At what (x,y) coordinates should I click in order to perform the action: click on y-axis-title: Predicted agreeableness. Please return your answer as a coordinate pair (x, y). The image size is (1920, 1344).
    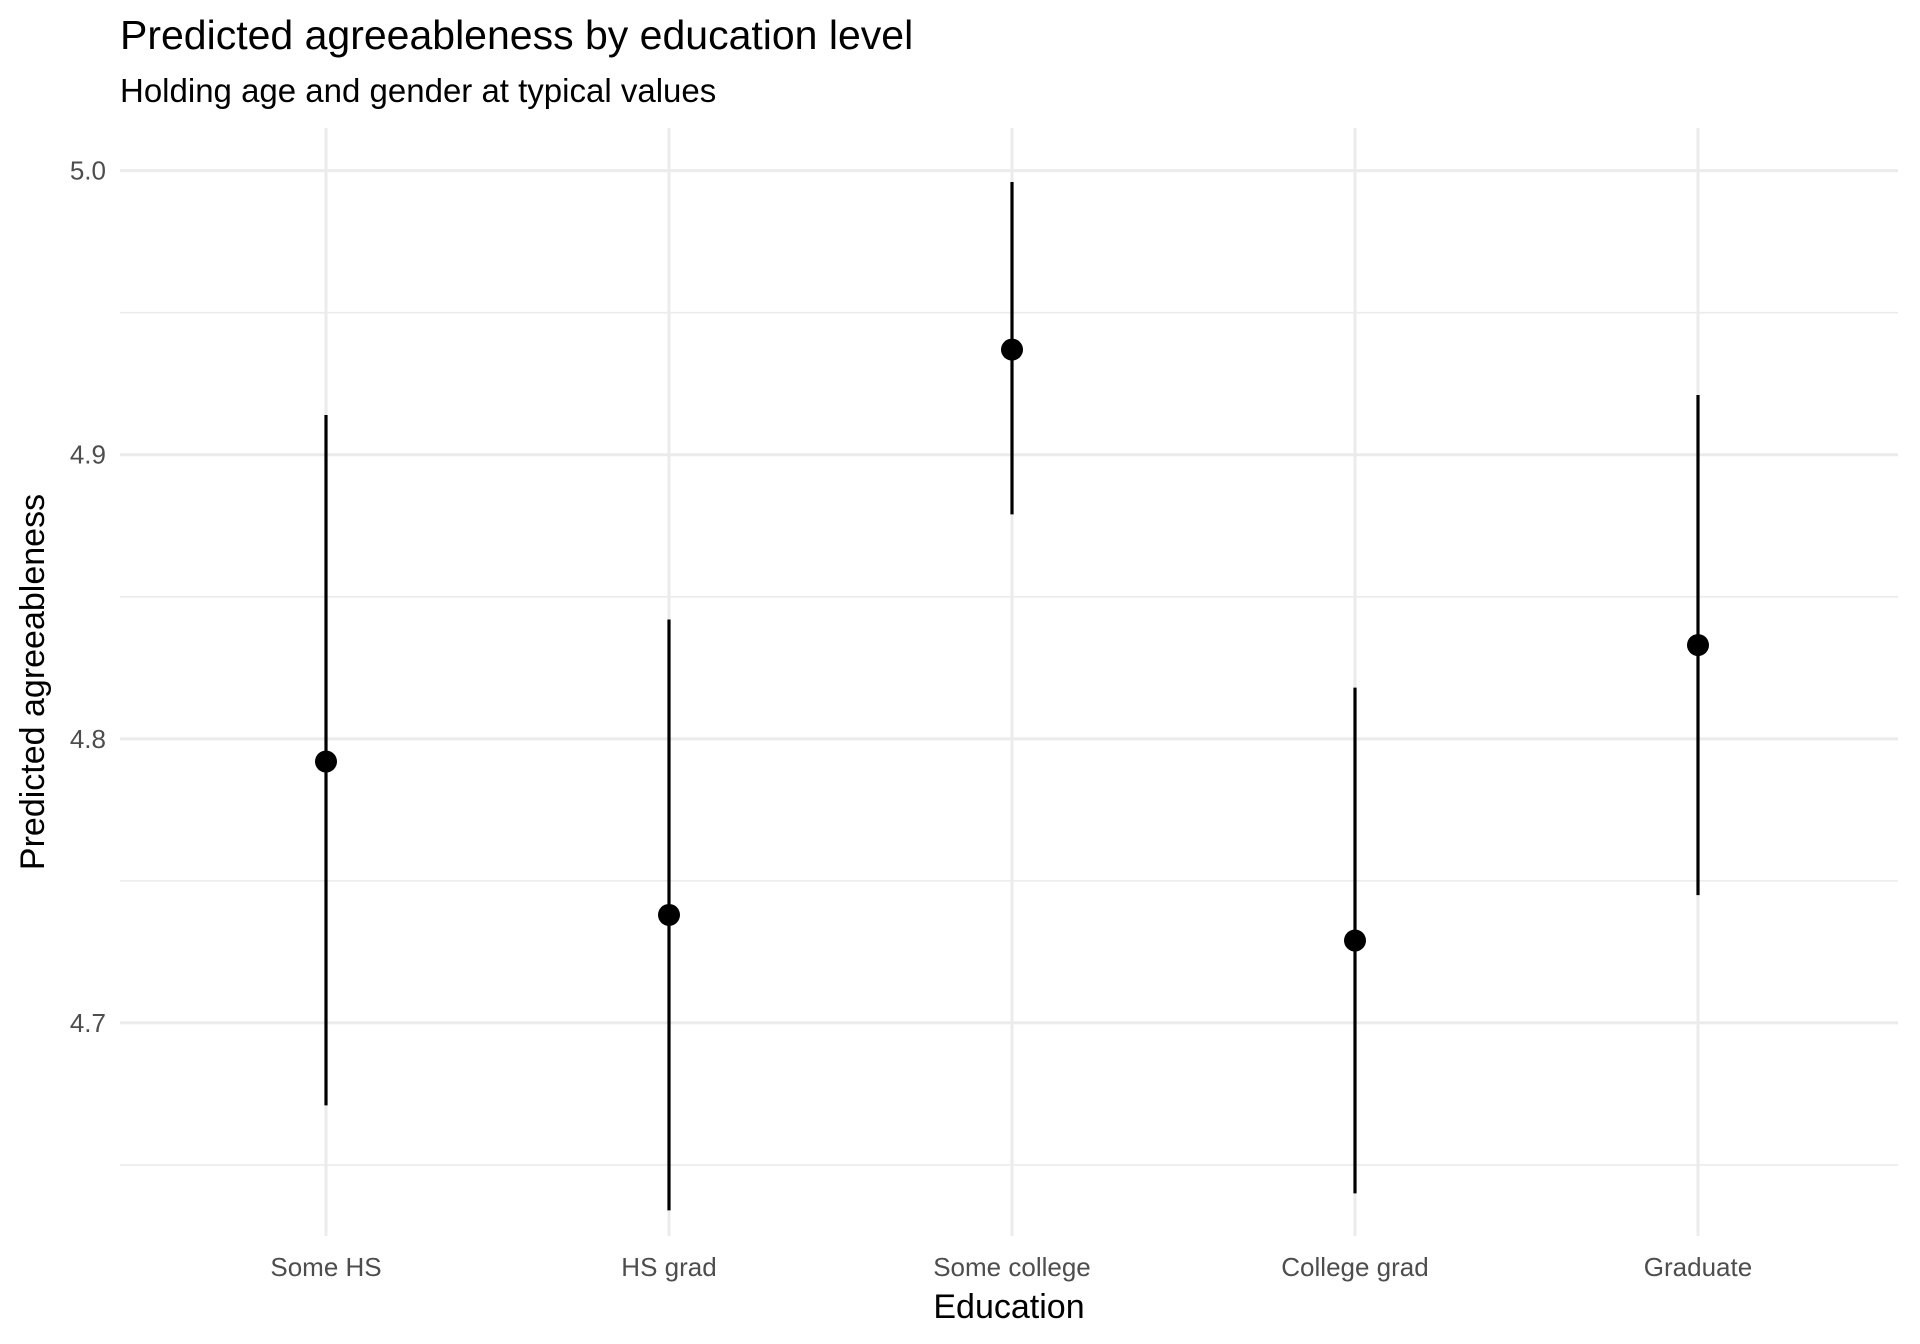
    Looking at the image, I should click on (33, 682).